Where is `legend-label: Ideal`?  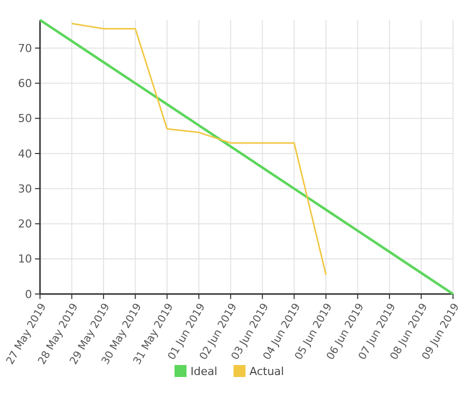
legend-label: Ideal is located at coordinates (204, 371).